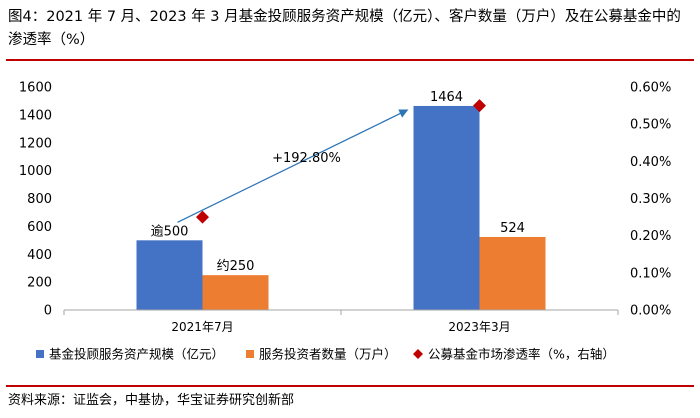 The width and height of the screenshot is (700, 418). What do you see at coordinates (250, 354) in the screenshot?
I see `legend-swatch-clients` at bounding box center [250, 354].